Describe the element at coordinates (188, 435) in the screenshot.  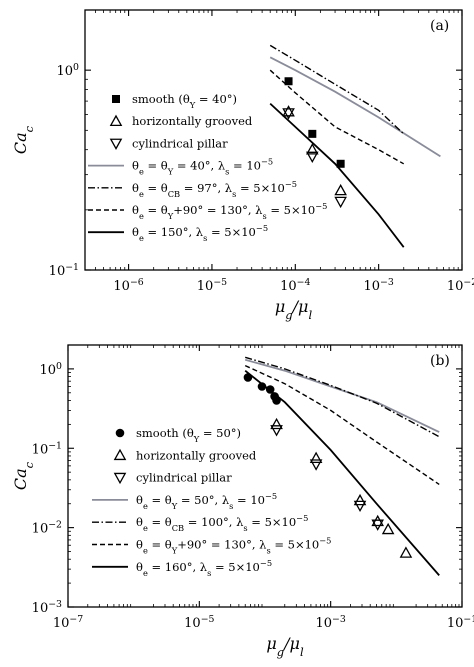
I see `legend-entry: smooth (θY​ = 50°)` at that location.